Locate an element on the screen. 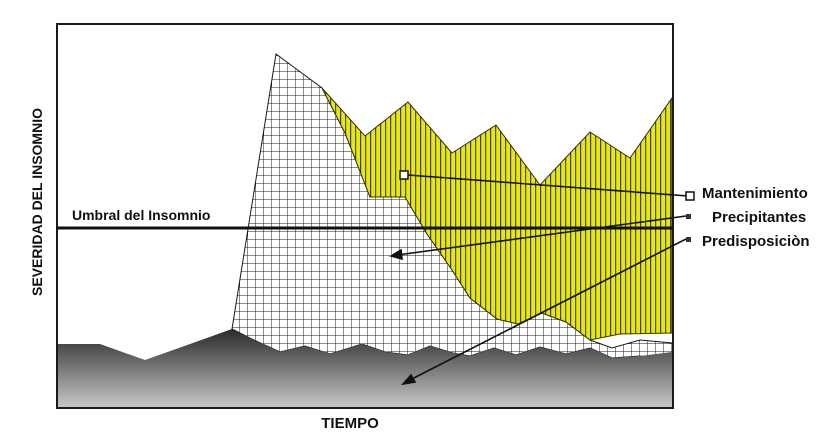 This screenshot has height=435, width=835. arrow-maintenance is located at coordinates (548, 185).